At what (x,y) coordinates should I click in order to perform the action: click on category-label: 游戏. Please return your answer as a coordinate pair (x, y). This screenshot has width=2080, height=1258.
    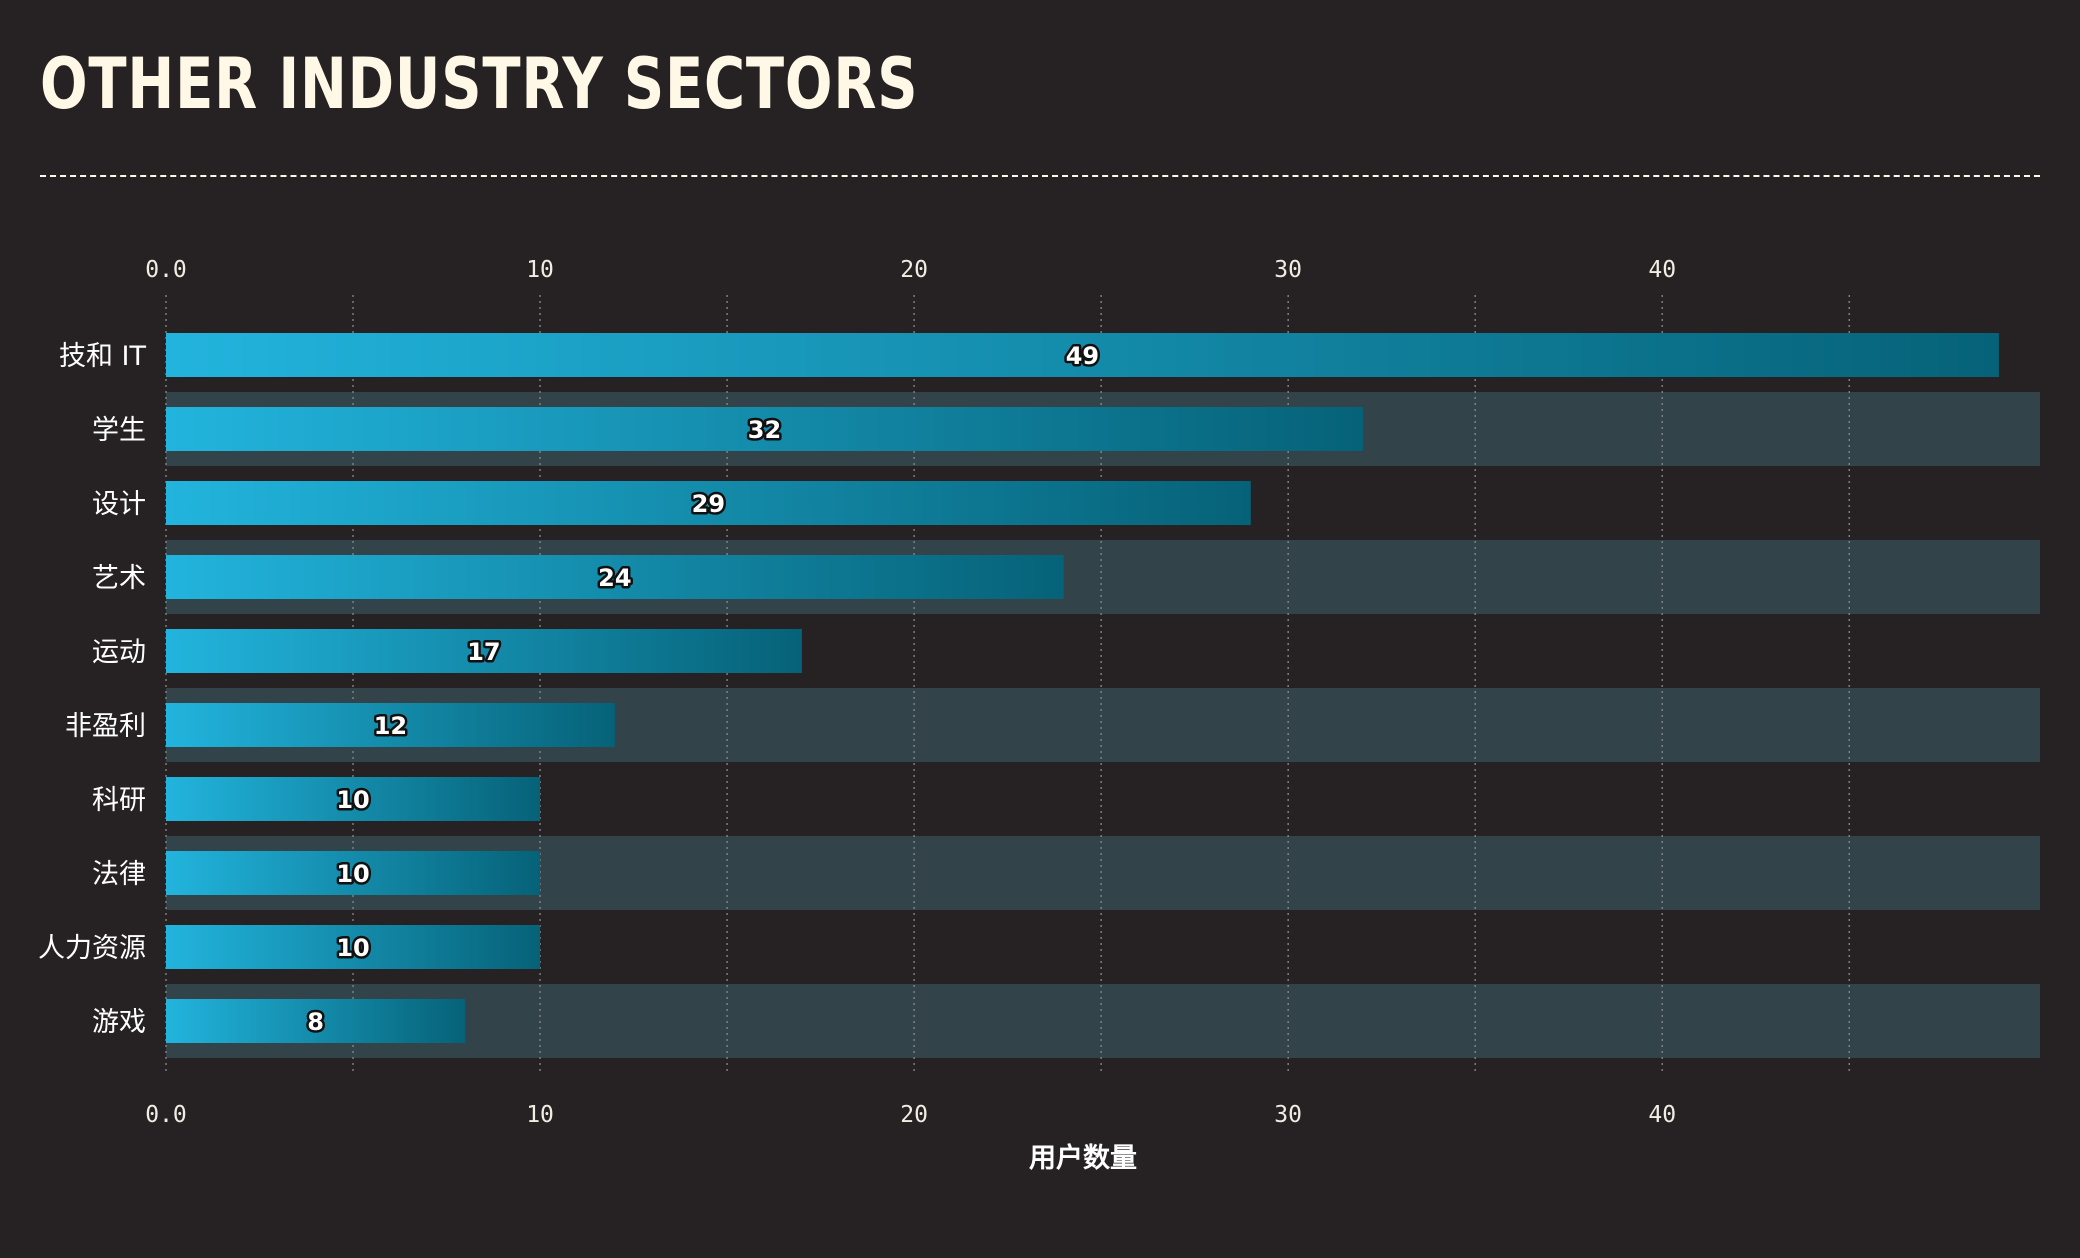
    Looking at the image, I should click on (119, 1022).